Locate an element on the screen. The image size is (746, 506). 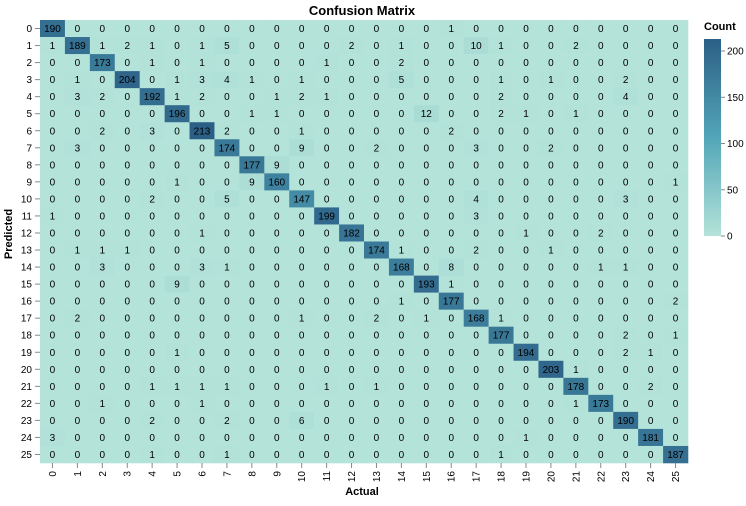
cell-value-label: 177 is located at coordinates (451, 302).